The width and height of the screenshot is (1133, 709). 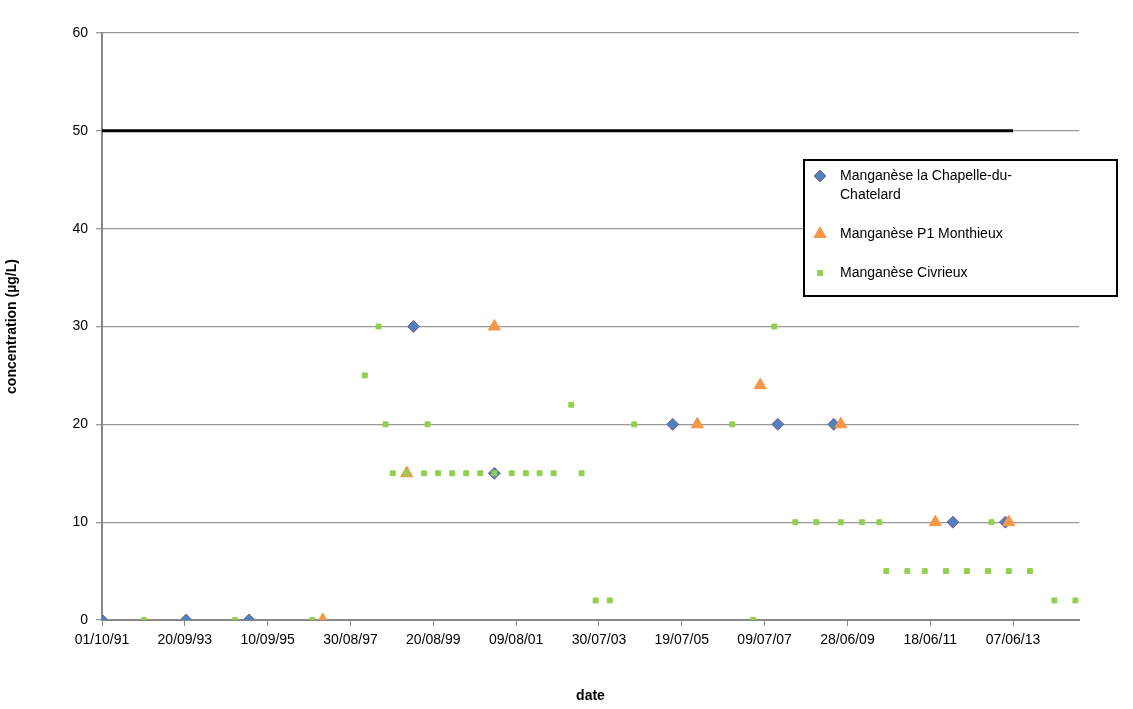 I want to click on x-tick-label: 10/09/95, so click(x=268, y=639).